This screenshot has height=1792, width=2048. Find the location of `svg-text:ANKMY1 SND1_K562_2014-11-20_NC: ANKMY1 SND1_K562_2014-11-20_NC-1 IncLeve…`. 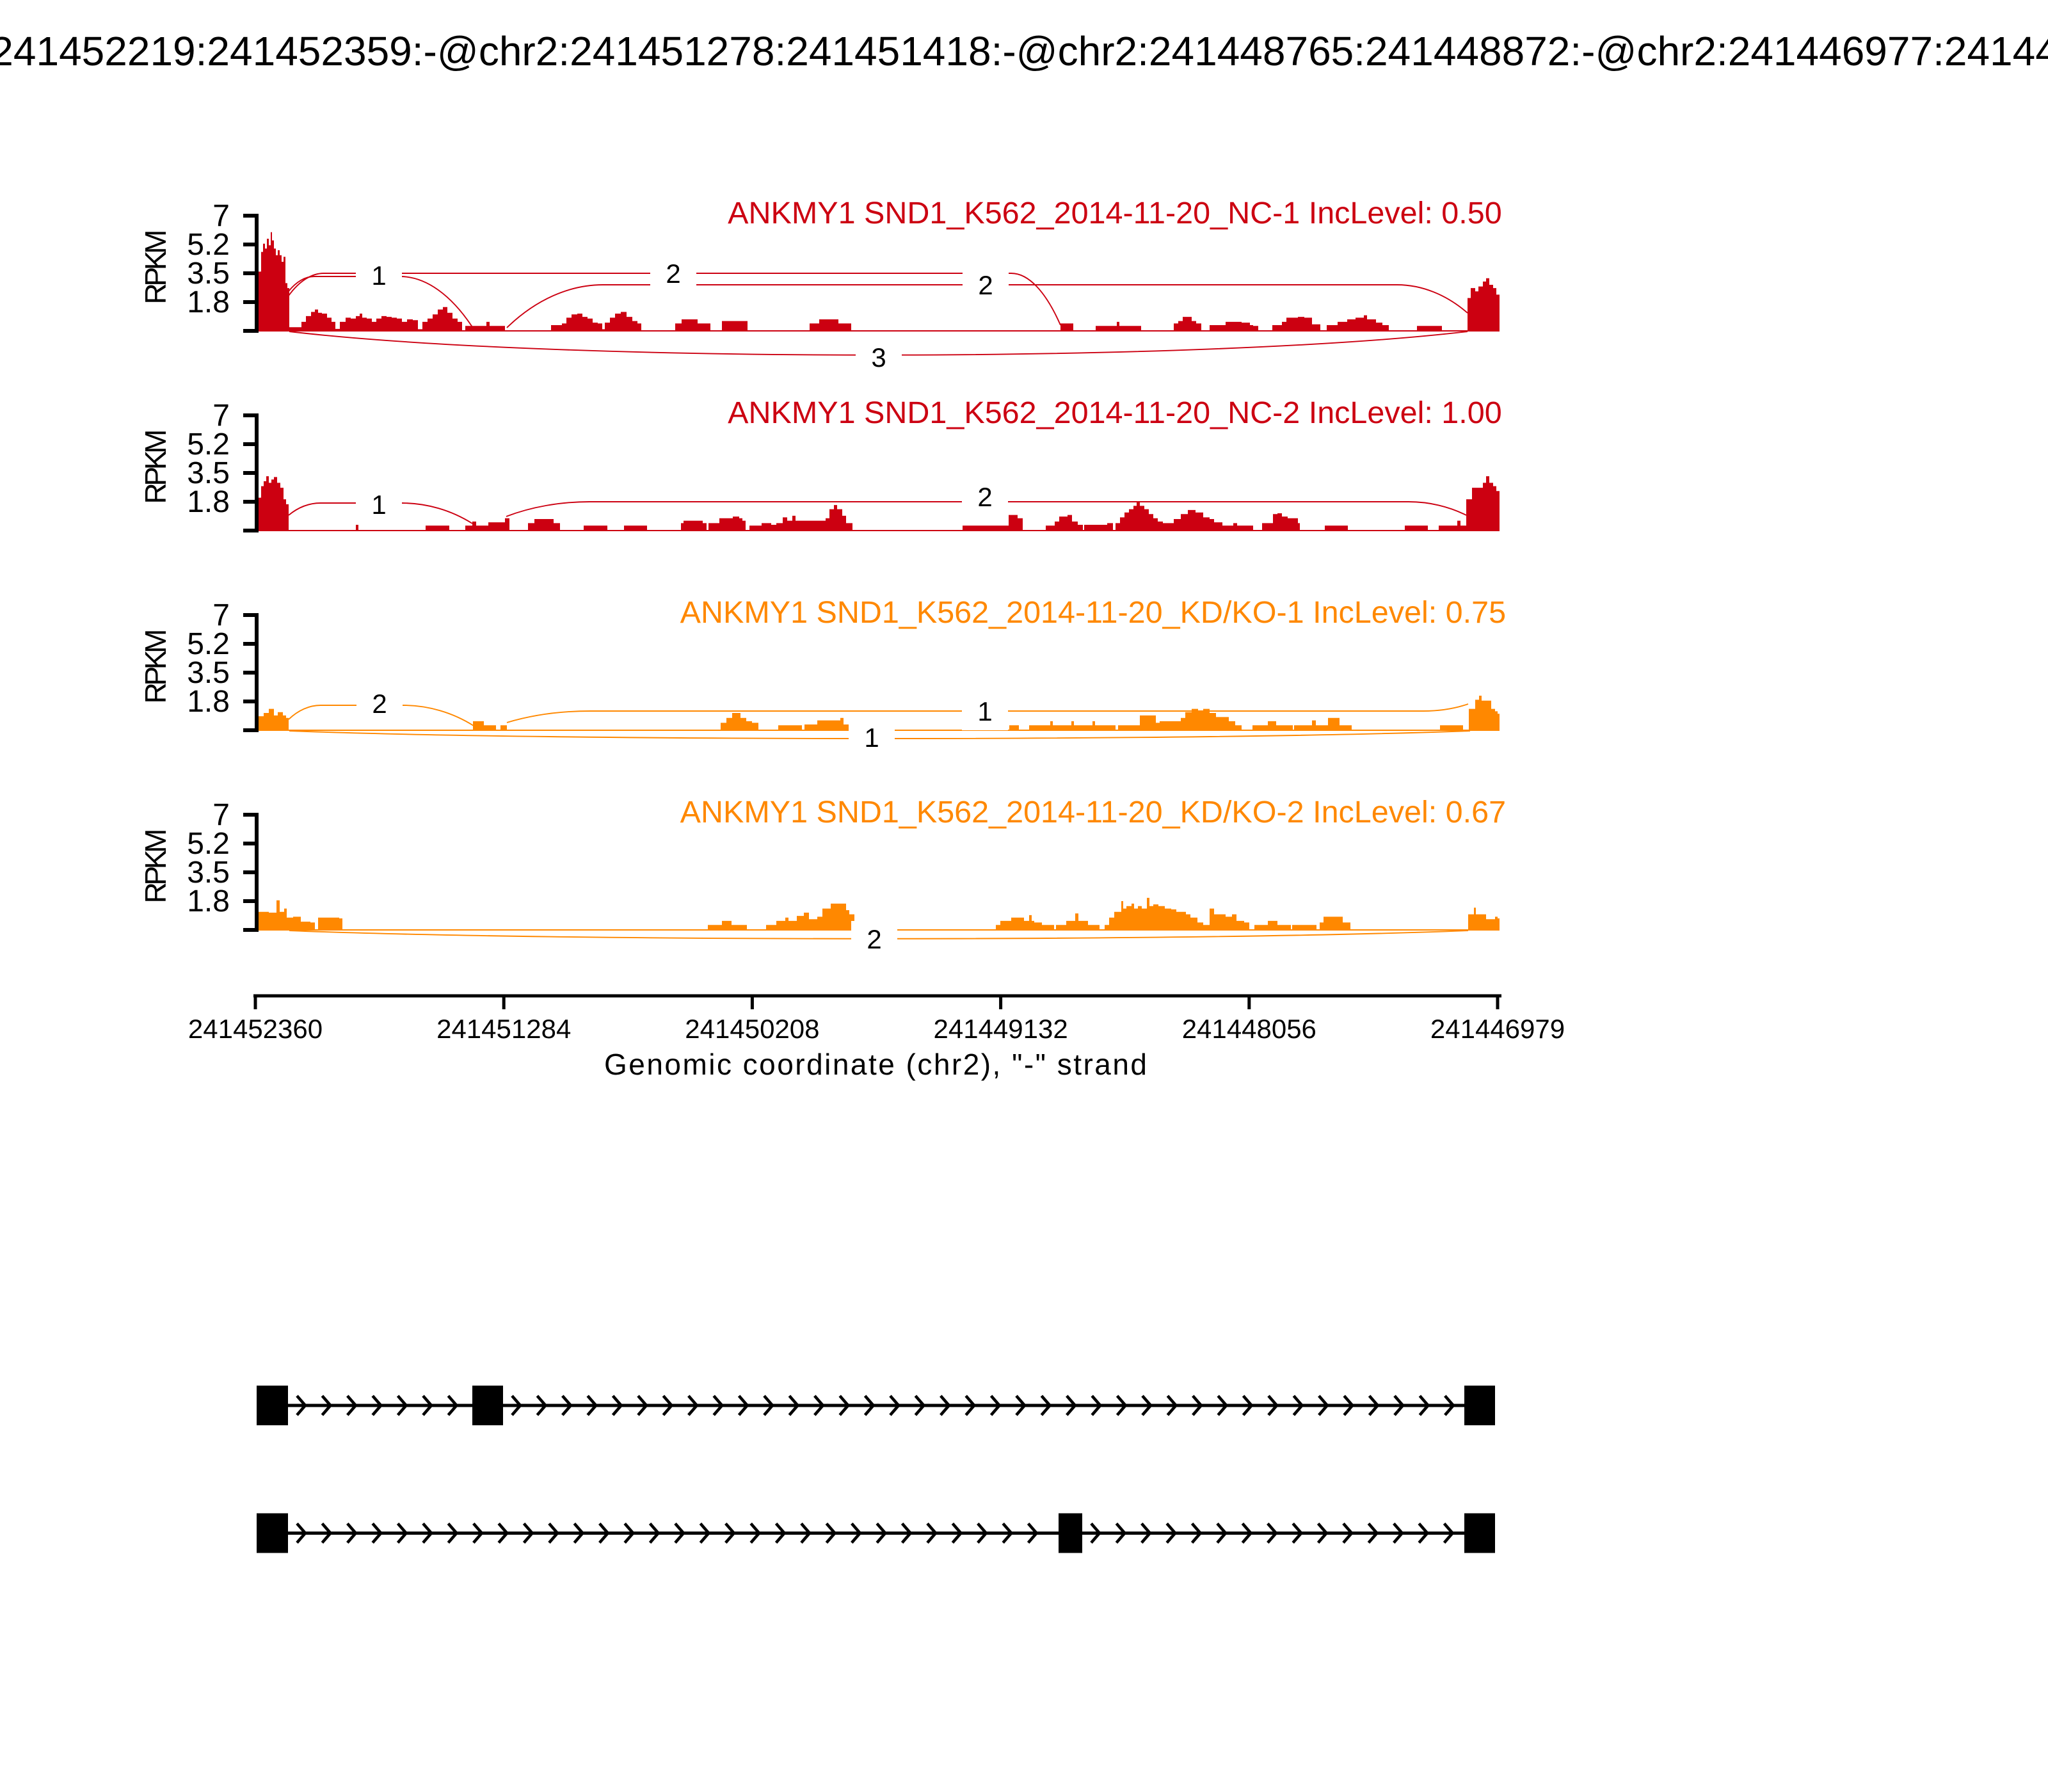

svg-text:ANKMY1 SND1_K562_2014-11-20_NC: ANKMY1 SND1_K562_2014-11-20_NC-1 IncLeve… is located at coordinates (1115, 213).